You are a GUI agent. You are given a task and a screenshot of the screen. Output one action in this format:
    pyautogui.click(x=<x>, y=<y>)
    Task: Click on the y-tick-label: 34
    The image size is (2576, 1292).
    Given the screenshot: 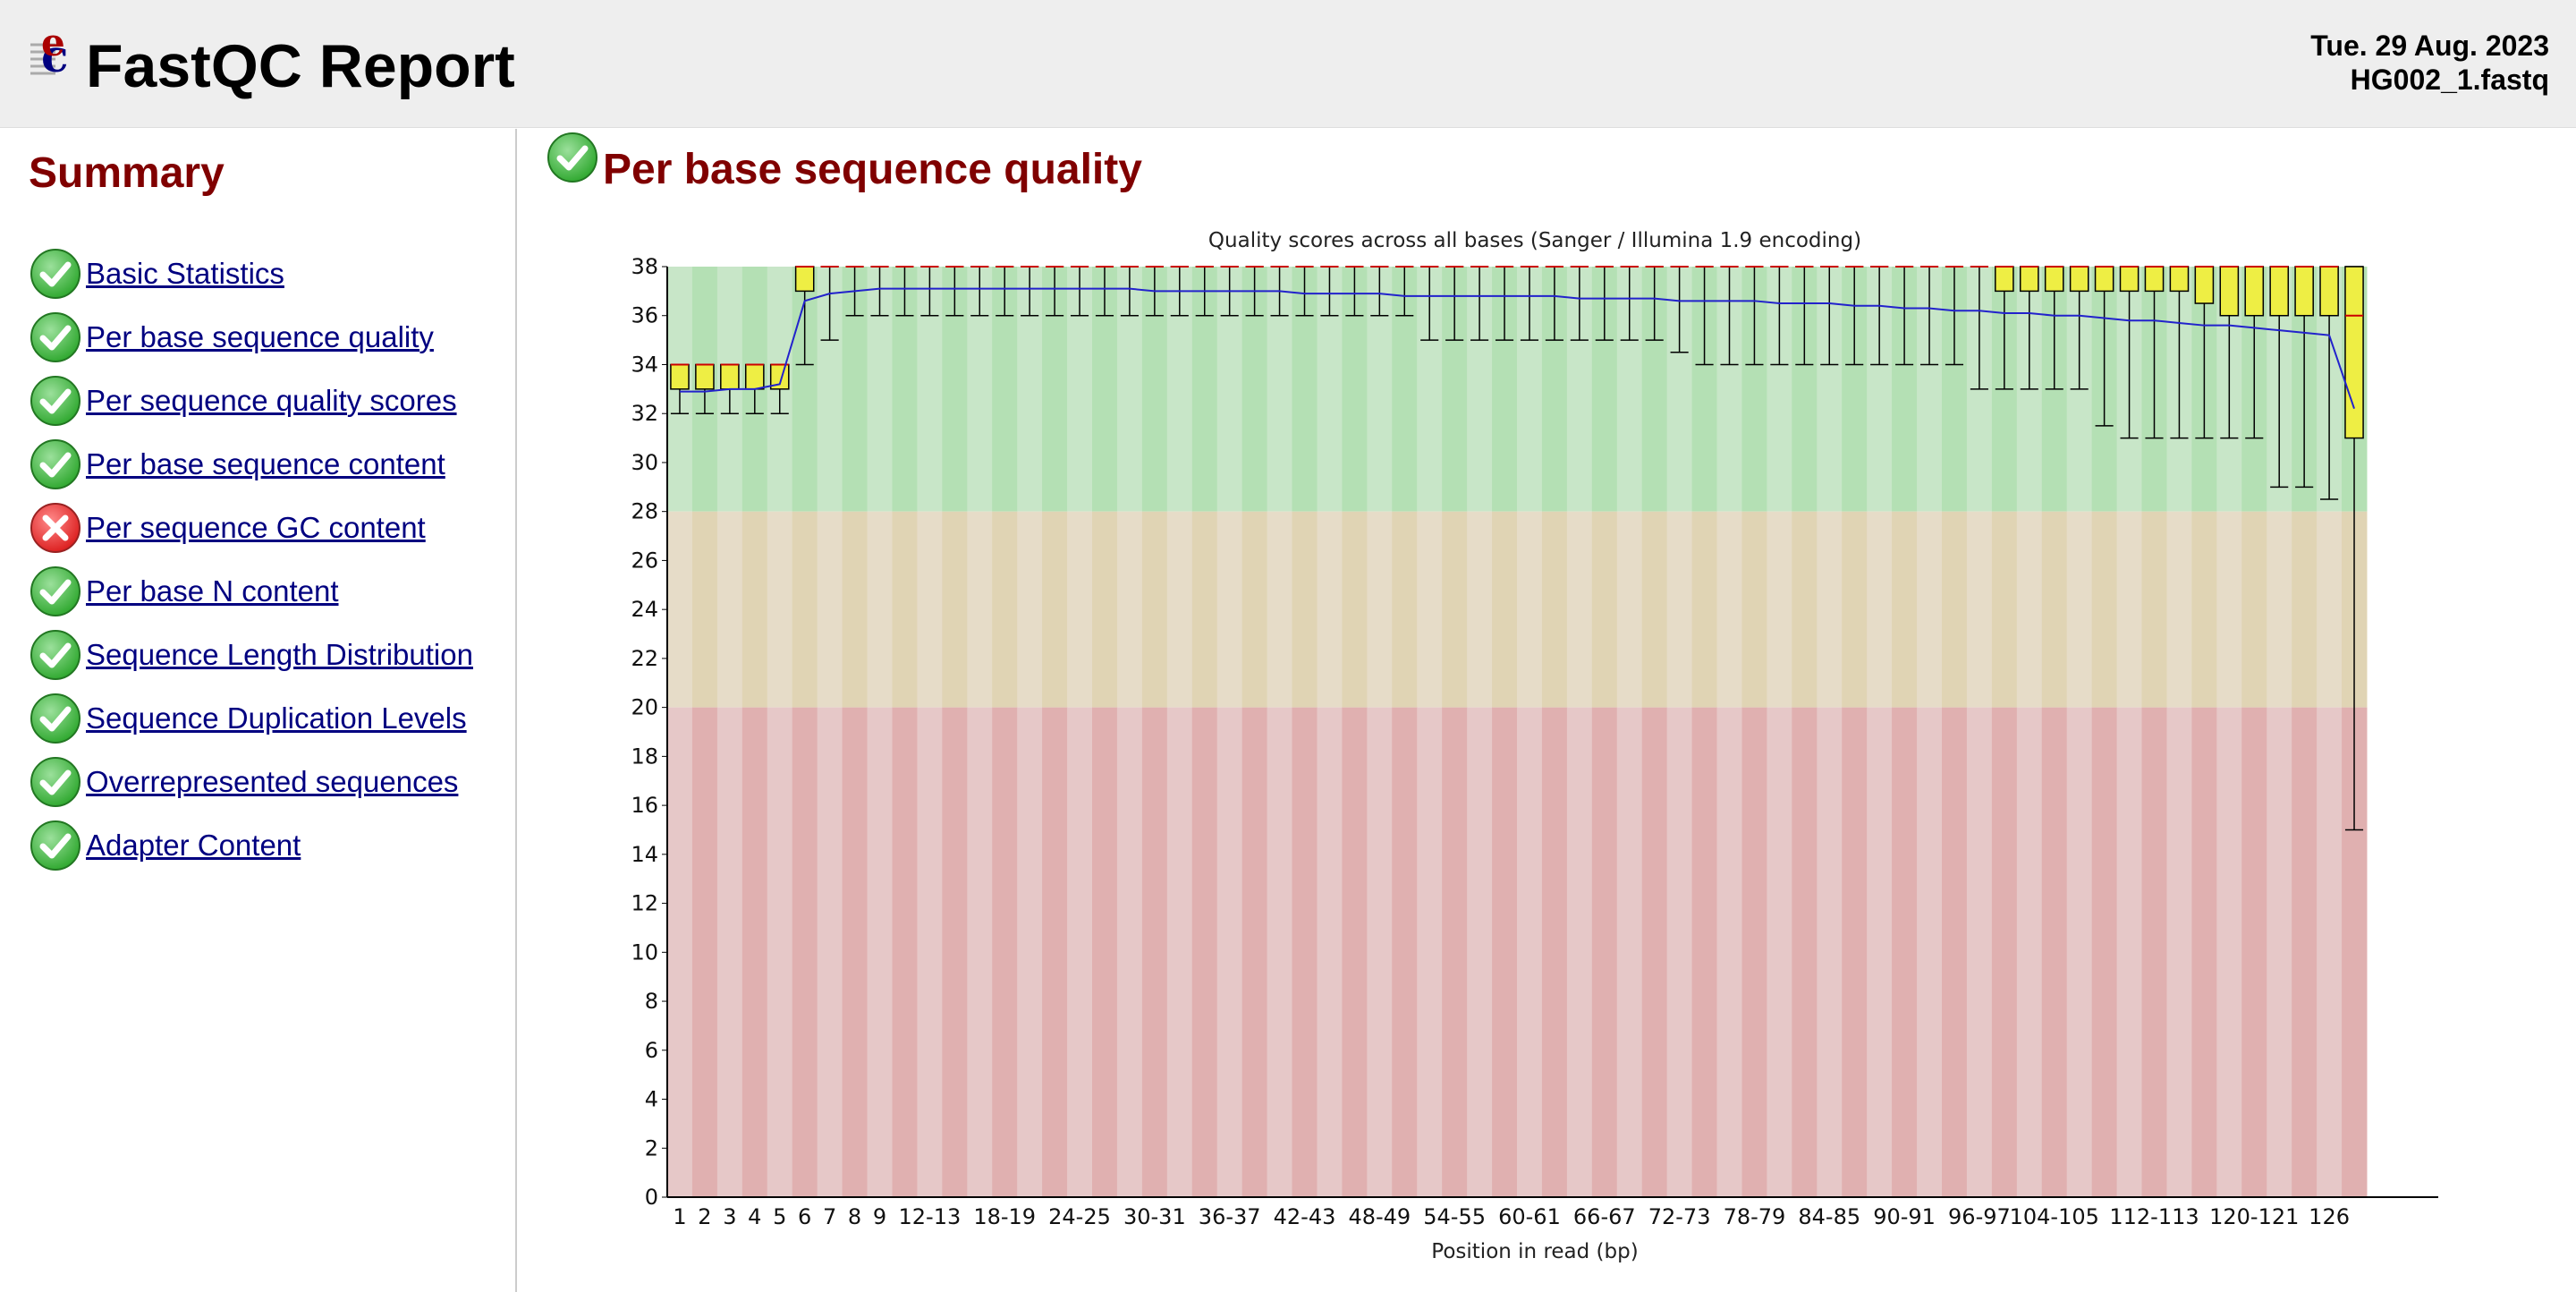 What is the action you would take?
    pyautogui.click(x=644, y=364)
    